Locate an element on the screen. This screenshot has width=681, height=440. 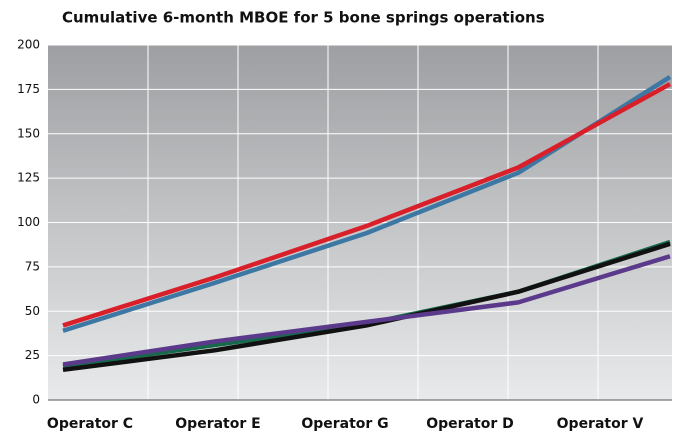
y-tick-label: 100 is located at coordinates (28, 222).